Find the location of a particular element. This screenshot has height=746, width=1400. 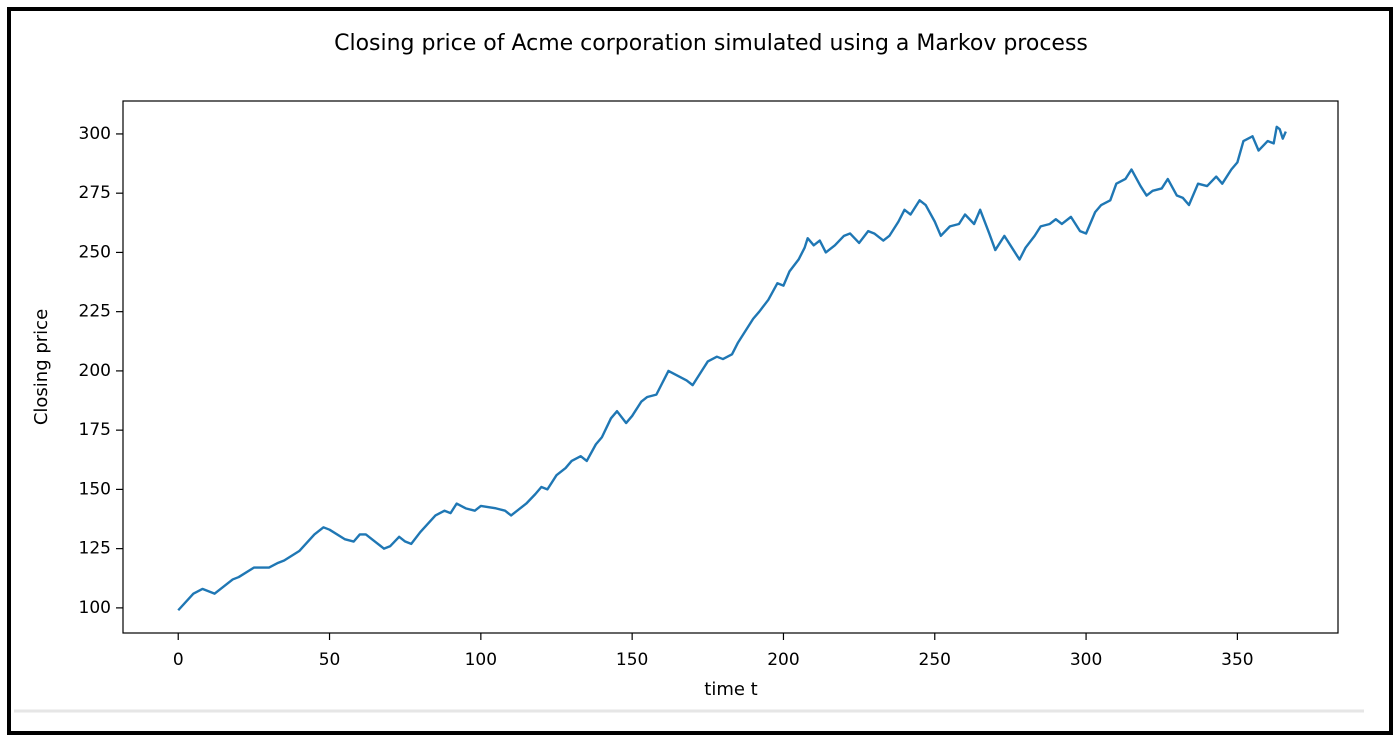

y-tick-label: 150 is located at coordinates (95, 489).